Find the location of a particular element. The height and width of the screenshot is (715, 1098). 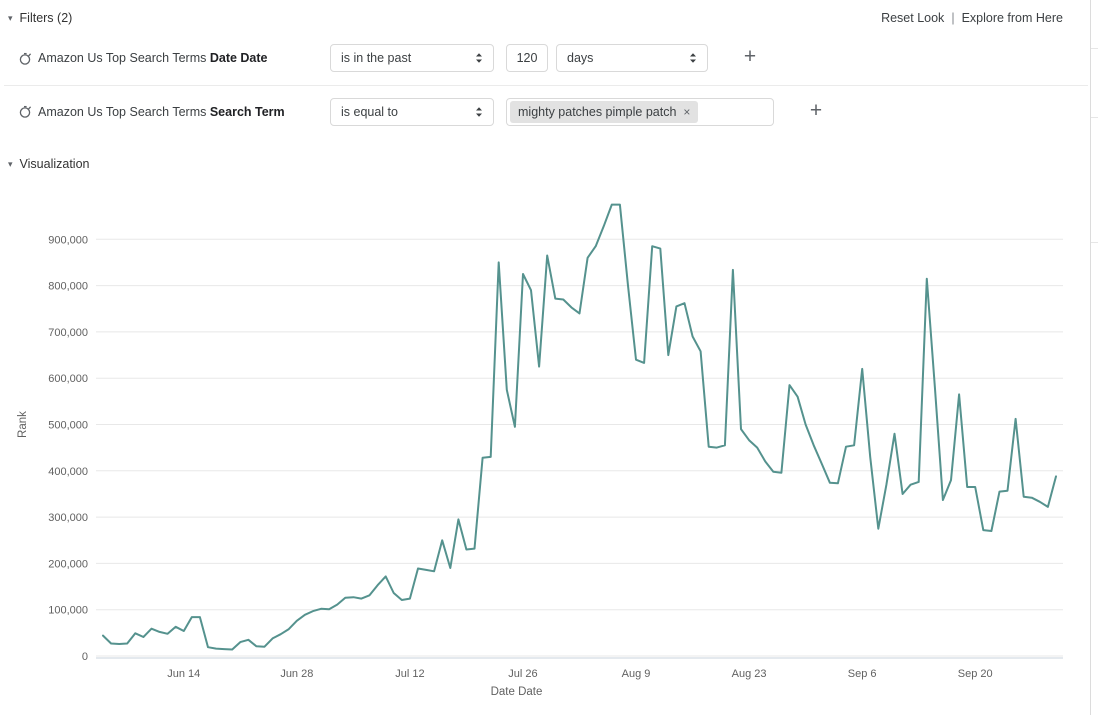

explore-from-here-link: Explore from Here is located at coordinates (1012, 18).